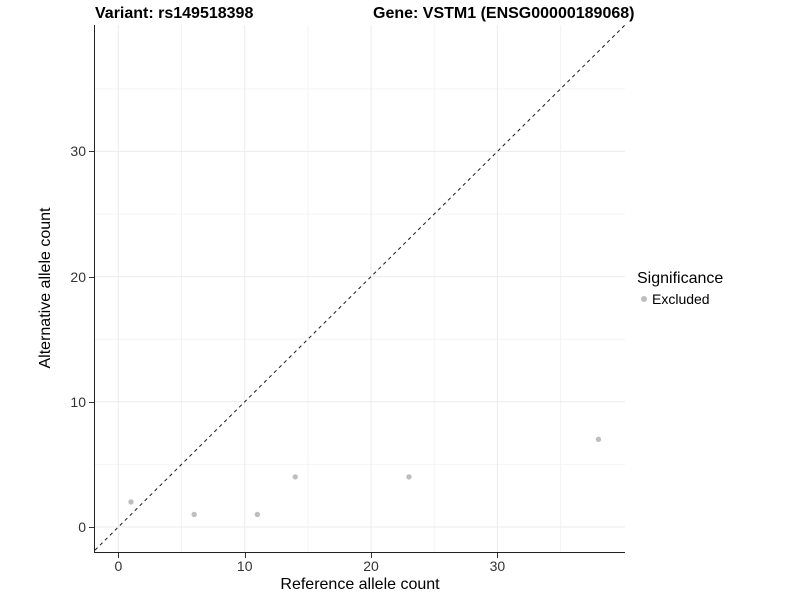 The height and width of the screenshot is (600, 800). What do you see at coordinates (94, 289) in the screenshot?
I see `y-axis-line` at bounding box center [94, 289].